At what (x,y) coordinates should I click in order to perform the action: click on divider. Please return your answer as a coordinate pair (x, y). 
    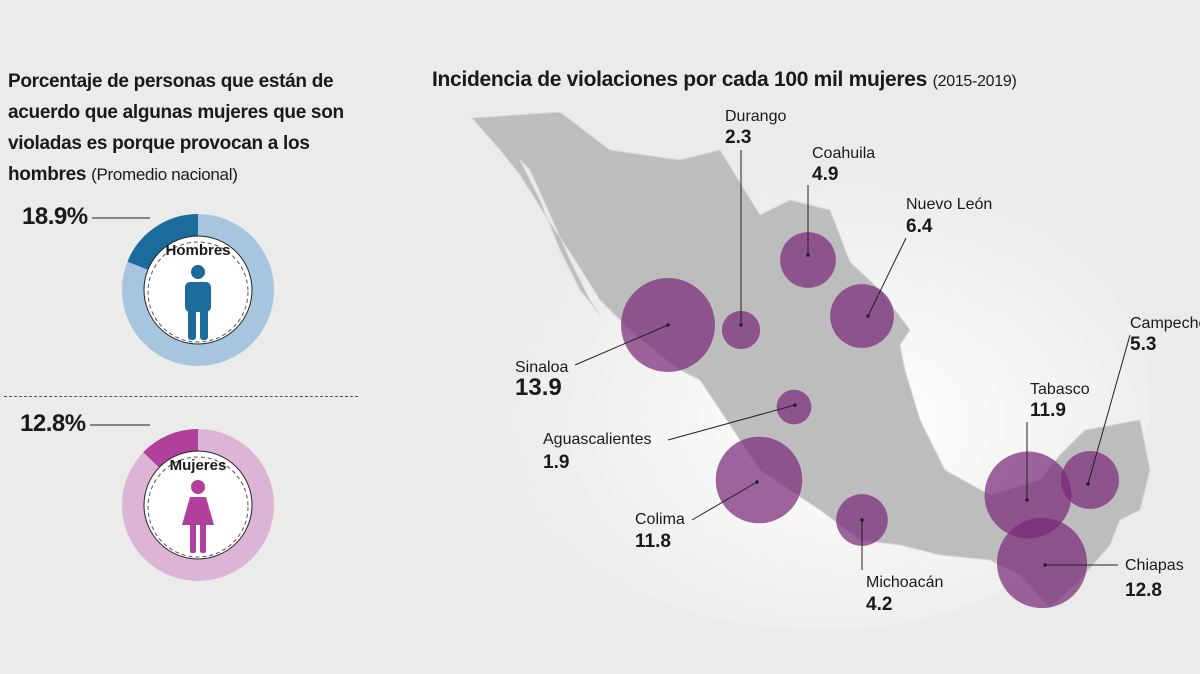
    Looking at the image, I should click on (181, 396).